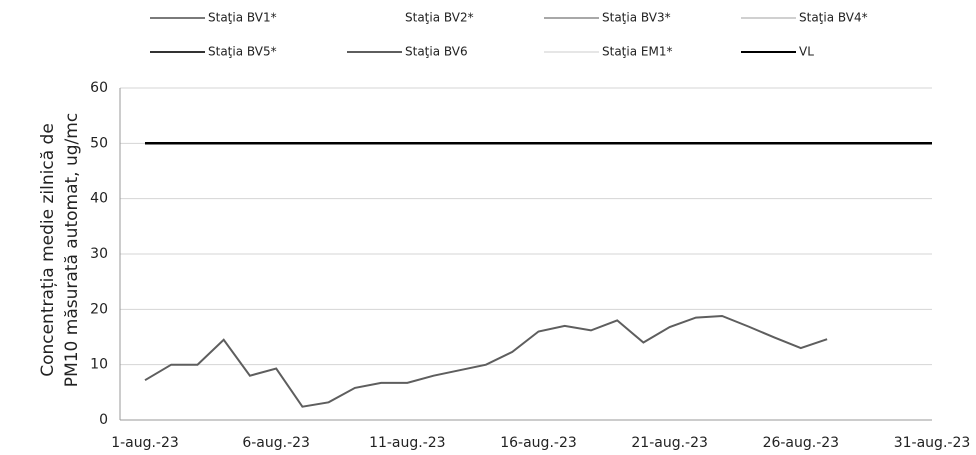  Describe the element at coordinates (99, 143) in the screenshot. I see `y-tick-label: 50` at that location.